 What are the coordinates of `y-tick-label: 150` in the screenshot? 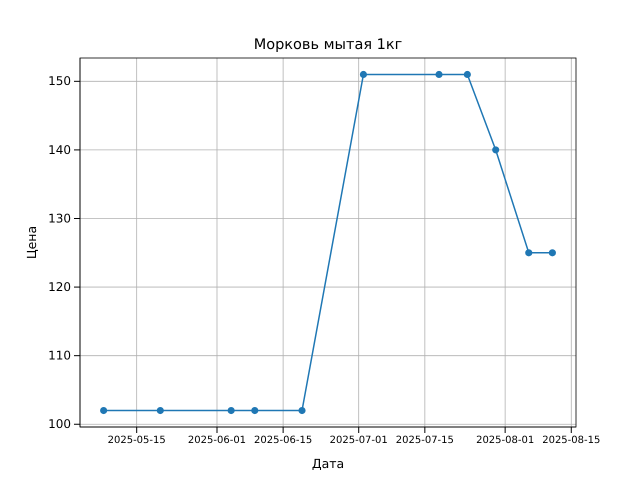 It's located at (59, 81).